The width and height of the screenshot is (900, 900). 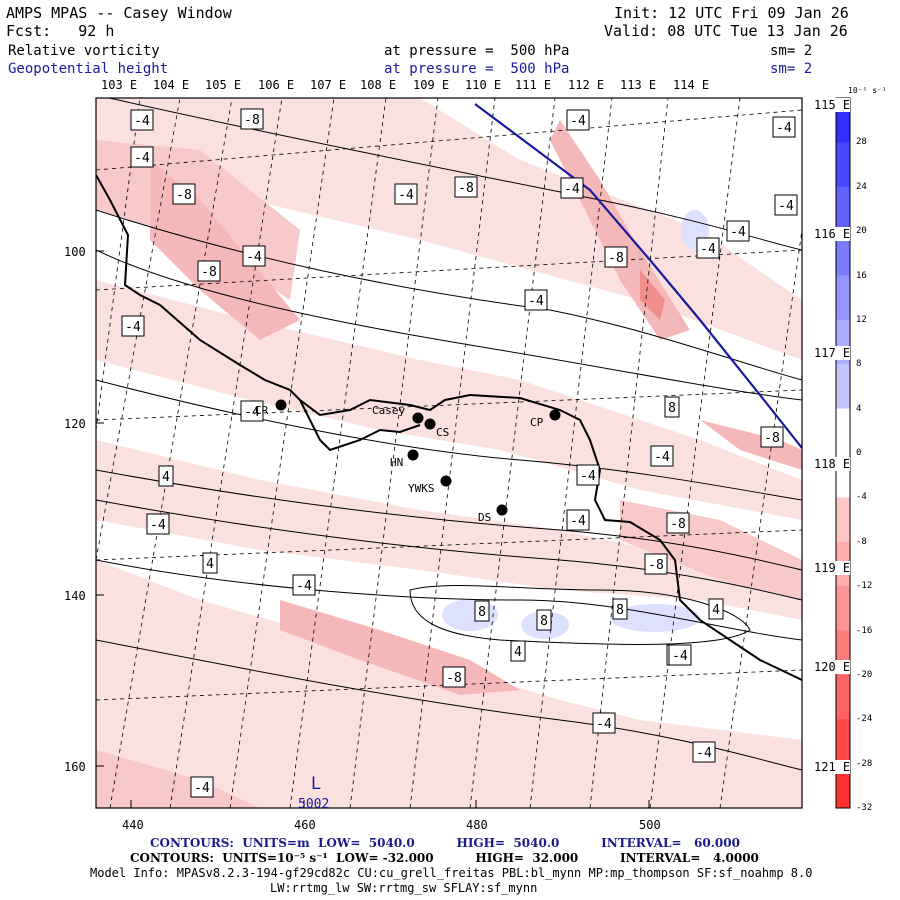 What do you see at coordinates (388, 410) in the screenshot?
I see `station-label: Casey` at bounding box center [388, 410].